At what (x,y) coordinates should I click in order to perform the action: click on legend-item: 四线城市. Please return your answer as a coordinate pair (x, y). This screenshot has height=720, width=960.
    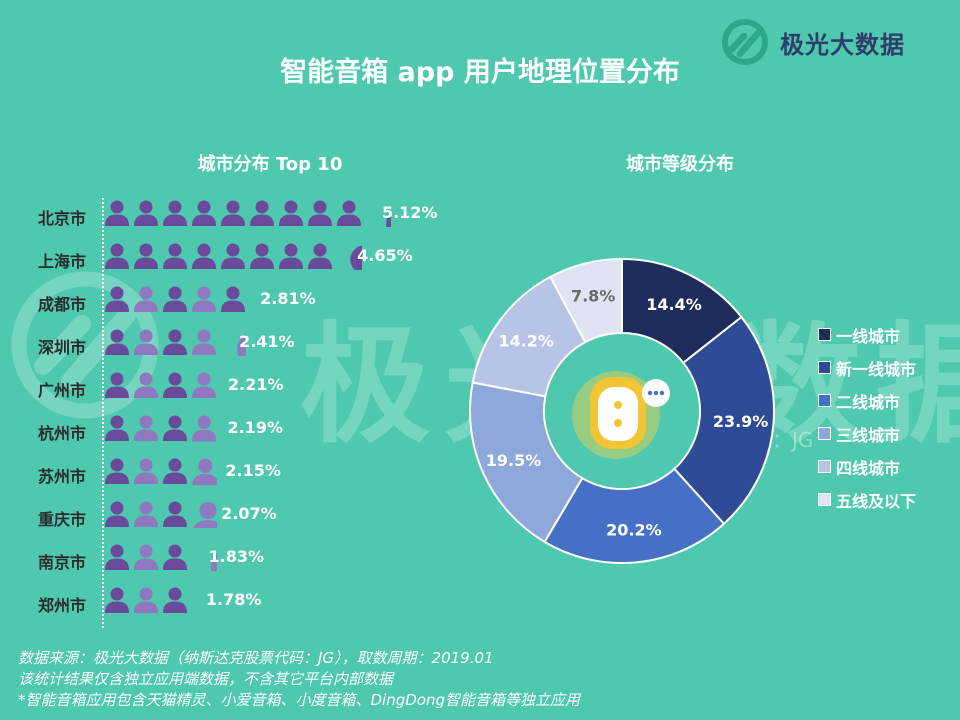
    Looking at the image, I should click on (867, 466).